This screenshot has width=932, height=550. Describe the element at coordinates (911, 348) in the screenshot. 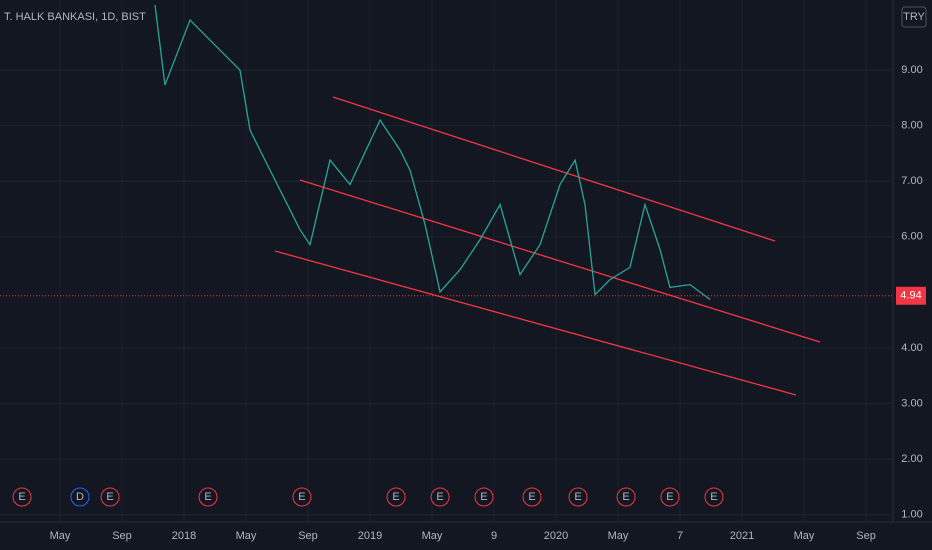

I see `y-tick-label: 4.00` at that location.